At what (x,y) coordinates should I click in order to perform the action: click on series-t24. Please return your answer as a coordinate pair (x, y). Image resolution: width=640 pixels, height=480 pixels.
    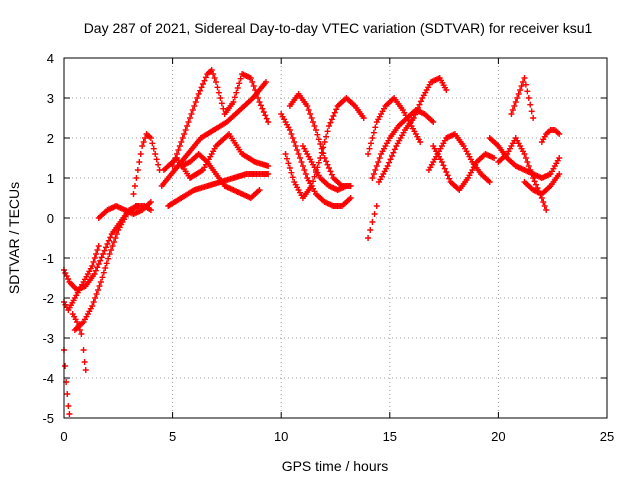
    Looking at the image, I should click on (522, 98).